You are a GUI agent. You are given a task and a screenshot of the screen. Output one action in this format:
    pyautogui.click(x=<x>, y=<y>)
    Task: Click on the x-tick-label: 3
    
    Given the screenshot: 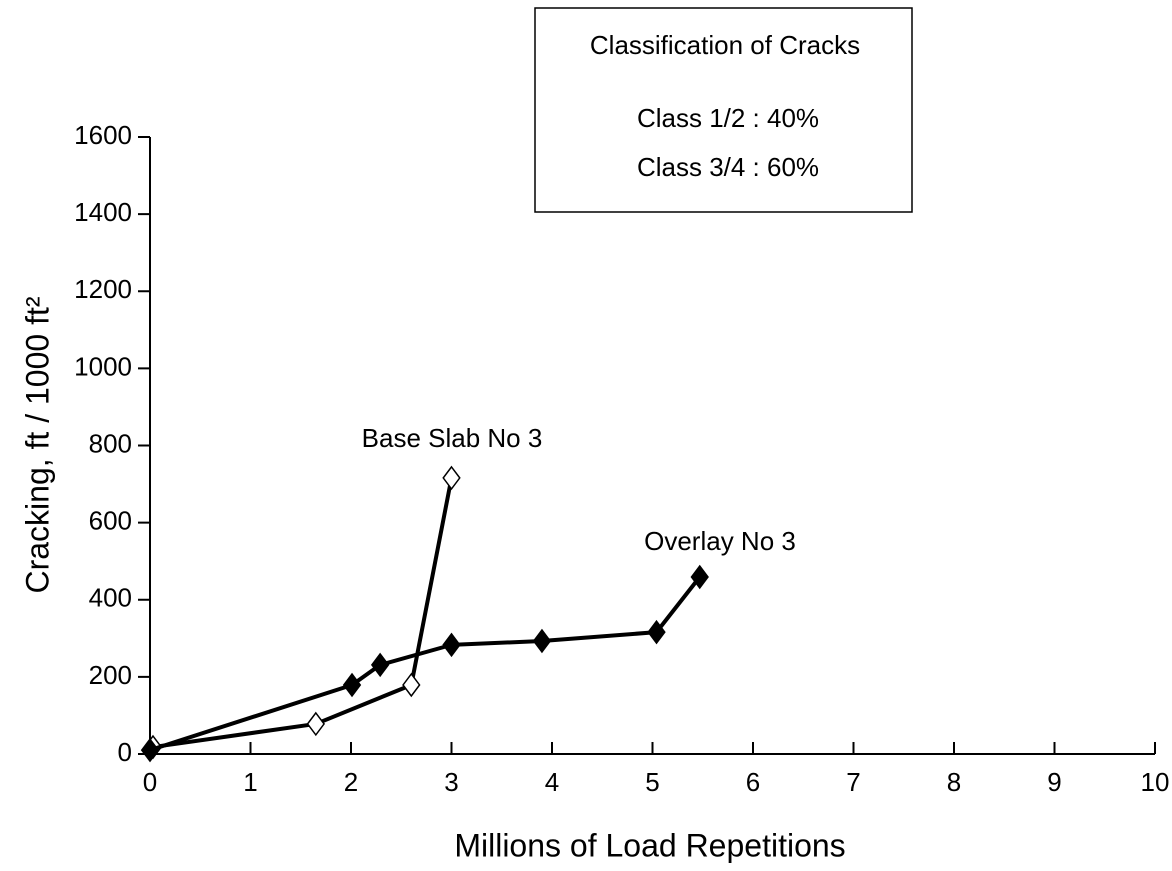 What is the action you would take?
    pyautogui.click(x=451, y=782)
    